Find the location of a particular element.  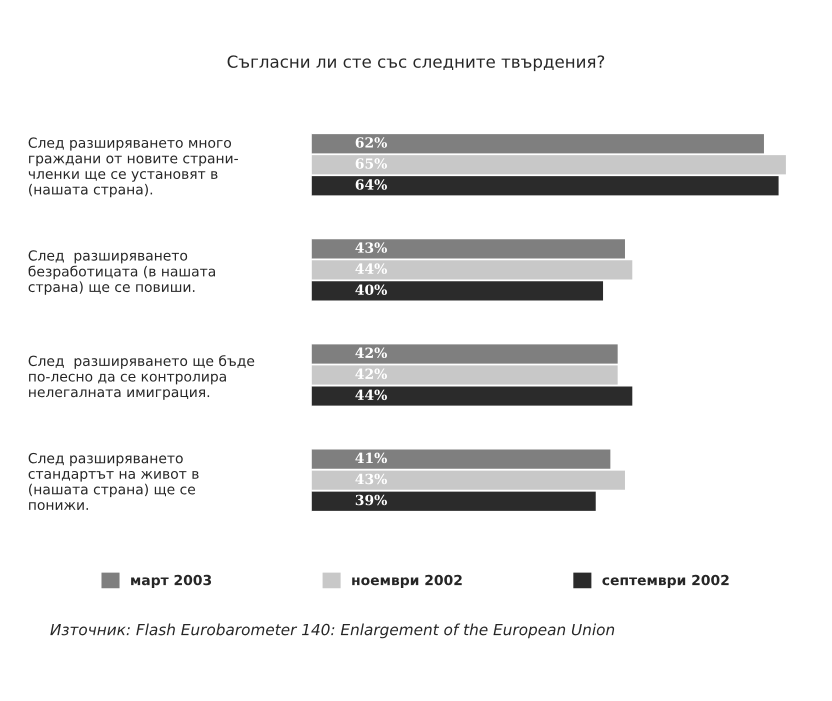

data-label: 42% is located at coordinates (371, 353).